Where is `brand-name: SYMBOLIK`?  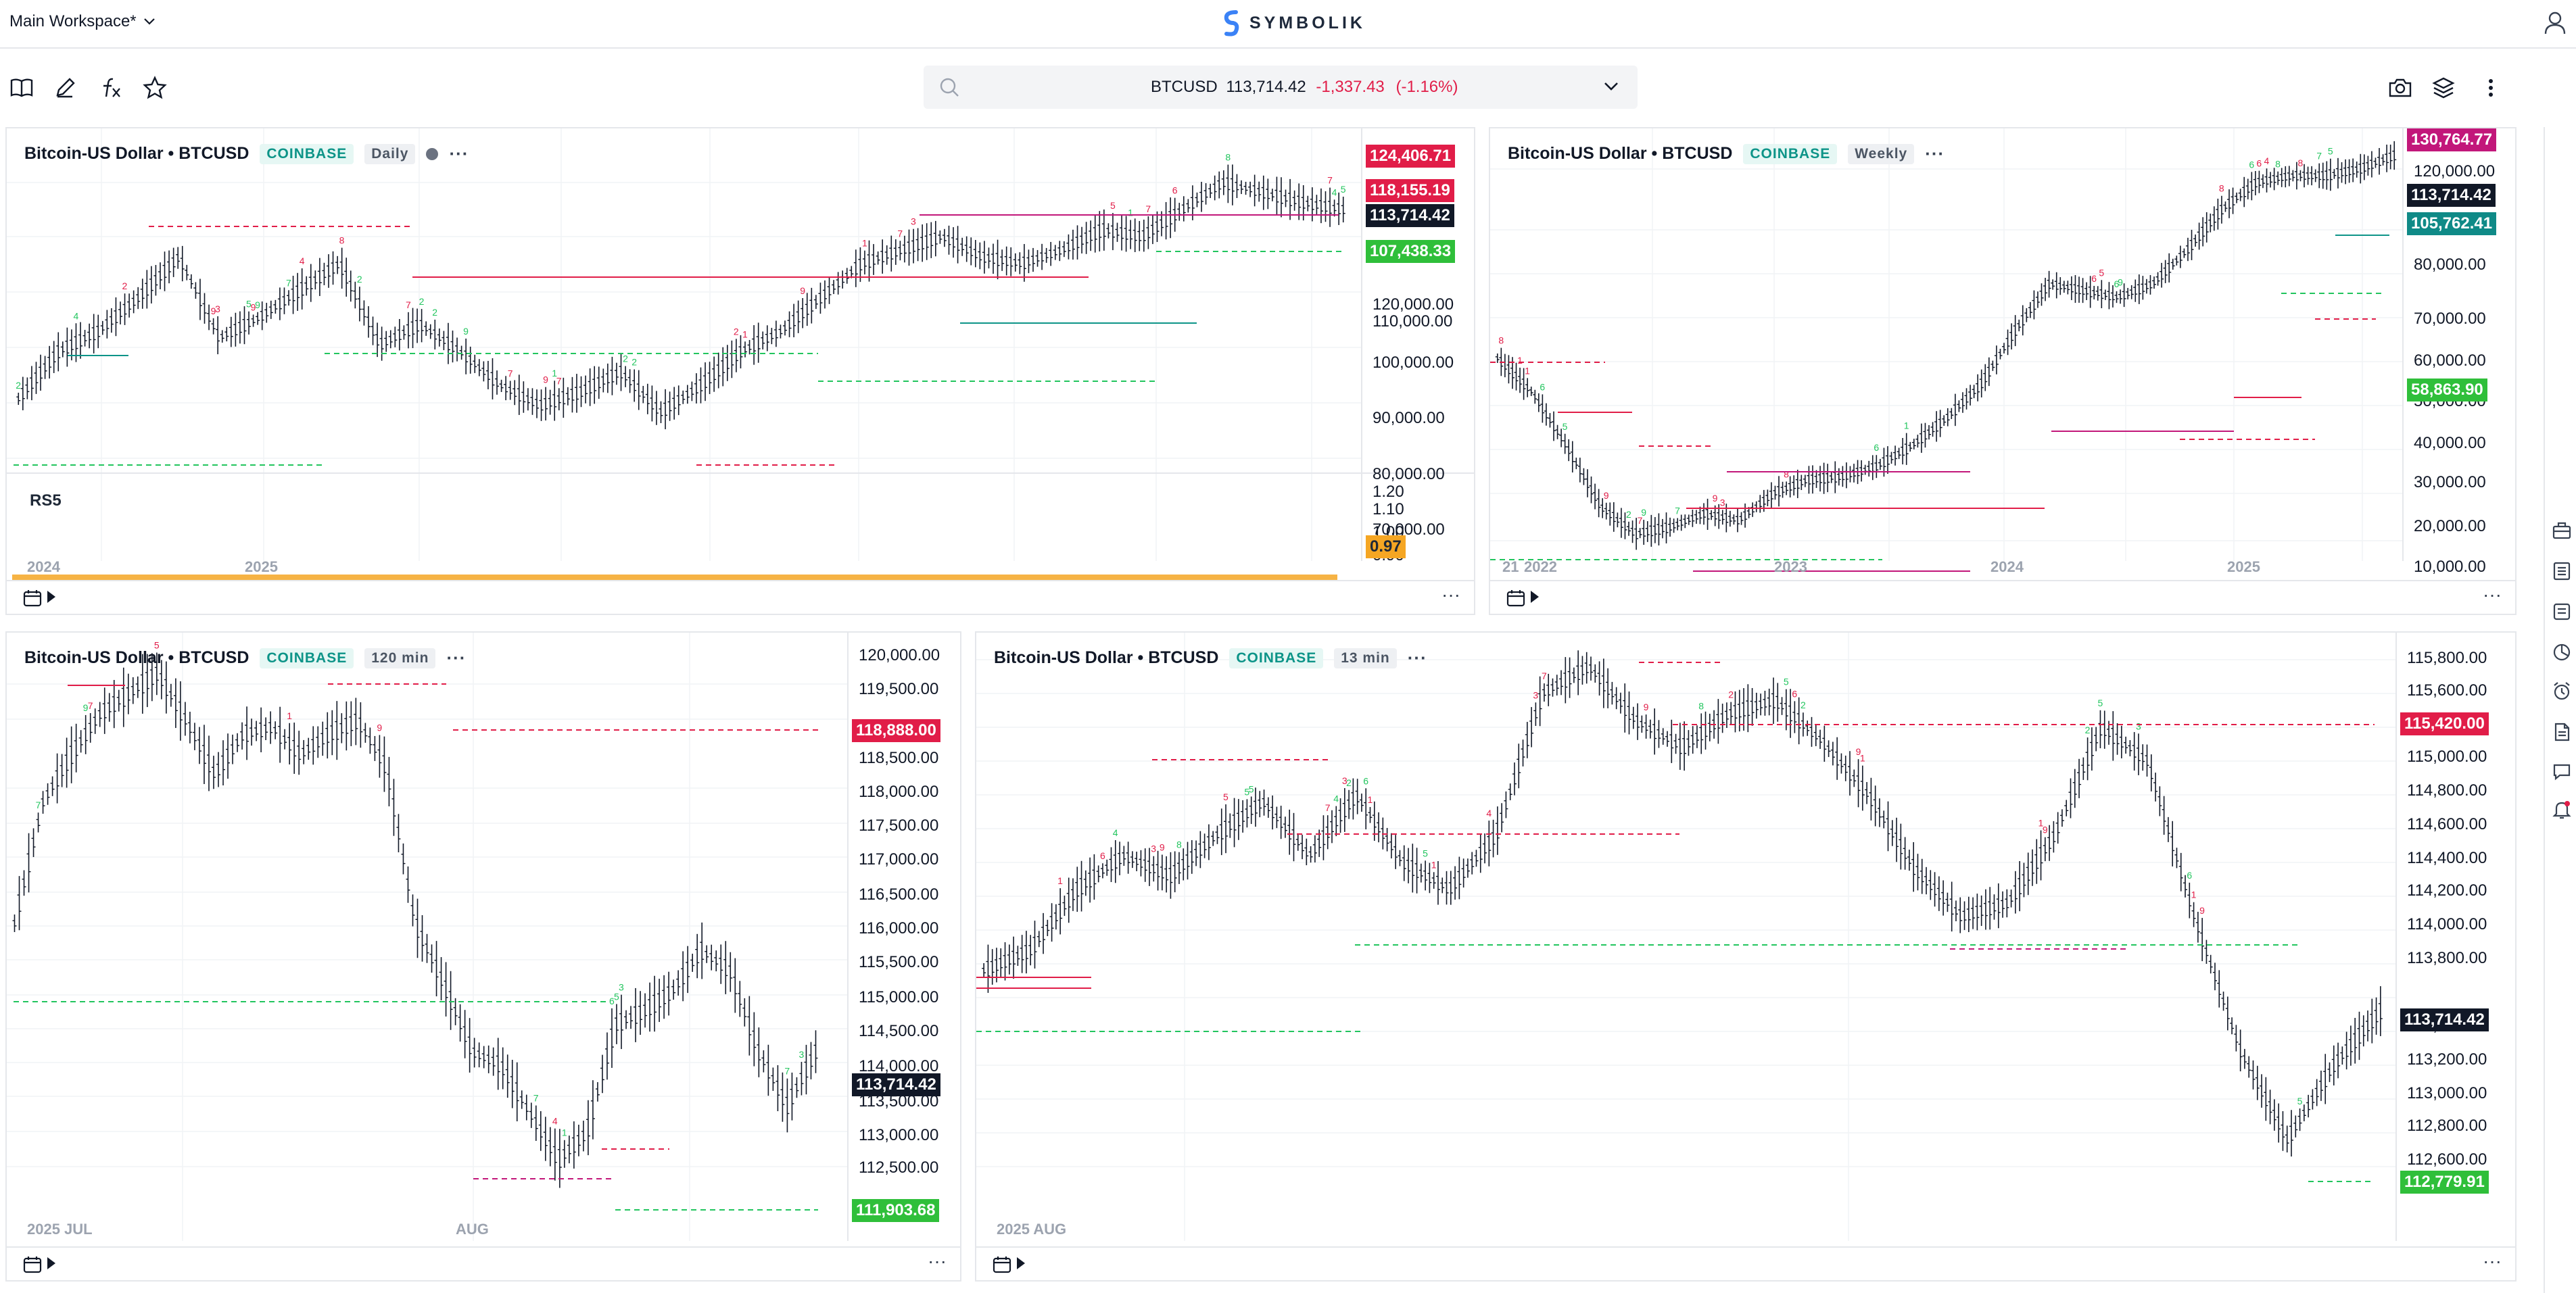
brand-name: SYMBOLIK is located at coordinates (1307, 22).